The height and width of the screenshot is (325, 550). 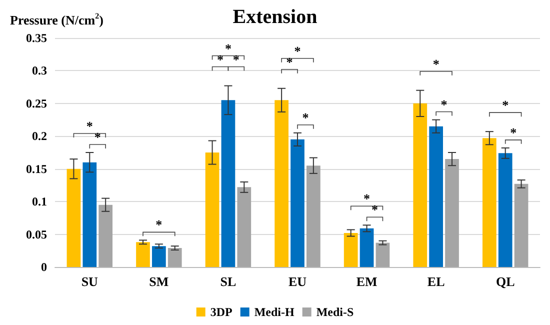 What do you see at coordinates (36, 234) in the screenshot?
I see `y-tick-label: 0.05` at bounding box center [36, 234].